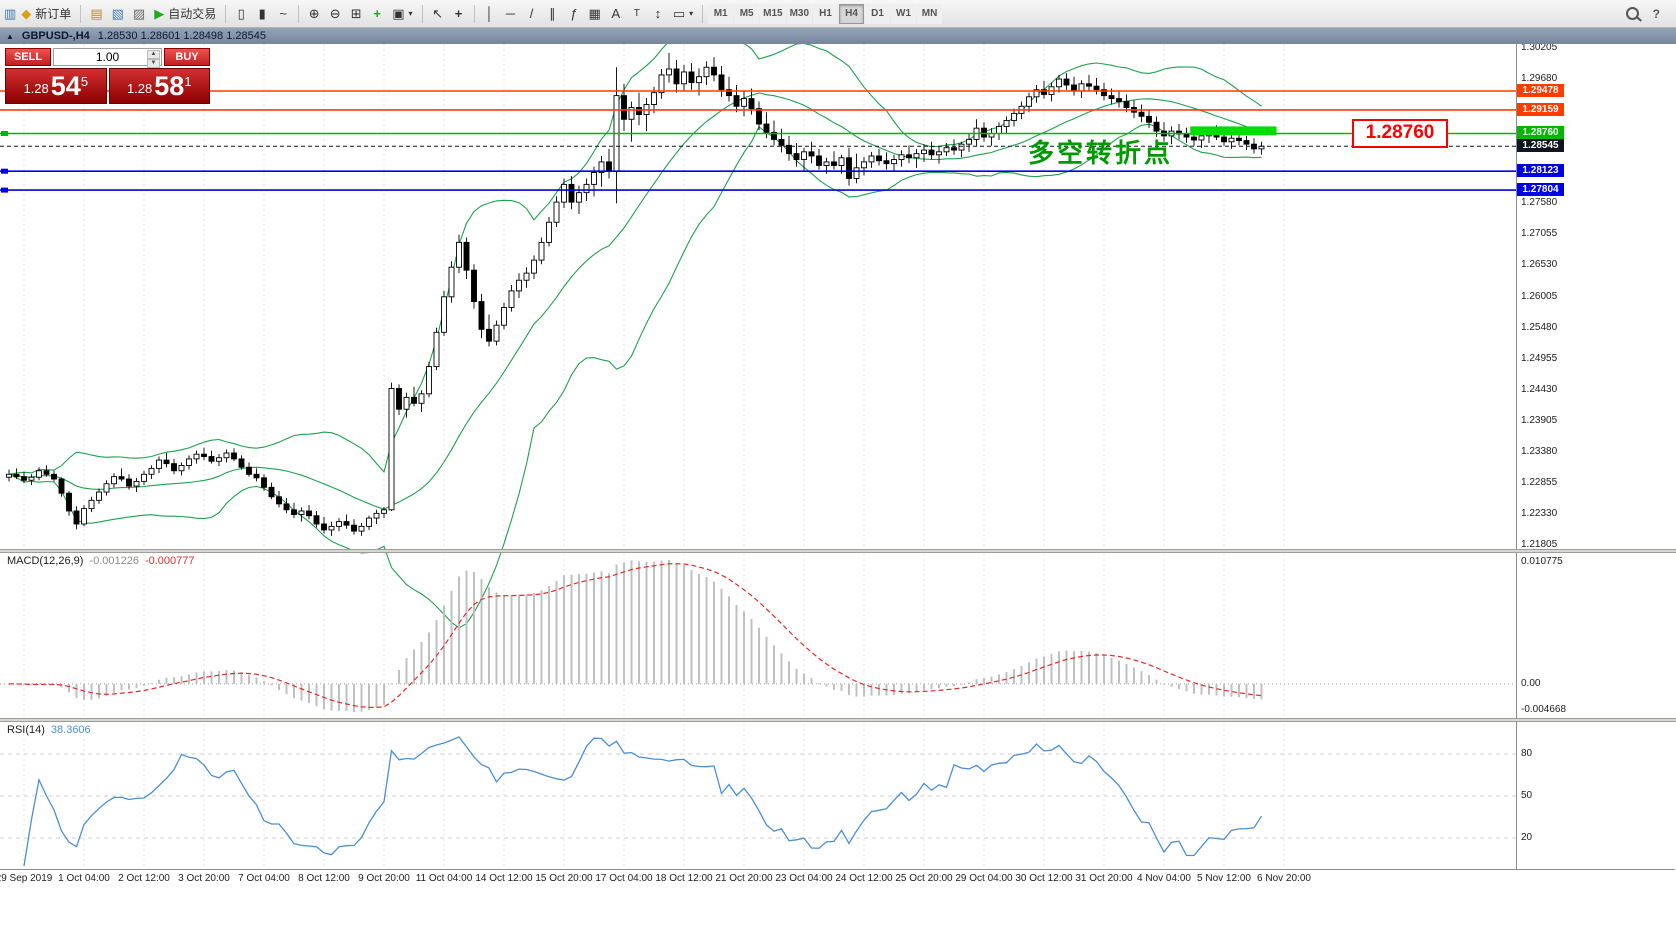 The height and width of the screenshot is (952, 1676). What do you see at coordinates (553, 14) in the screenshot?
I see `channel-tool-button: ∥` at bounding box center [553, 14].